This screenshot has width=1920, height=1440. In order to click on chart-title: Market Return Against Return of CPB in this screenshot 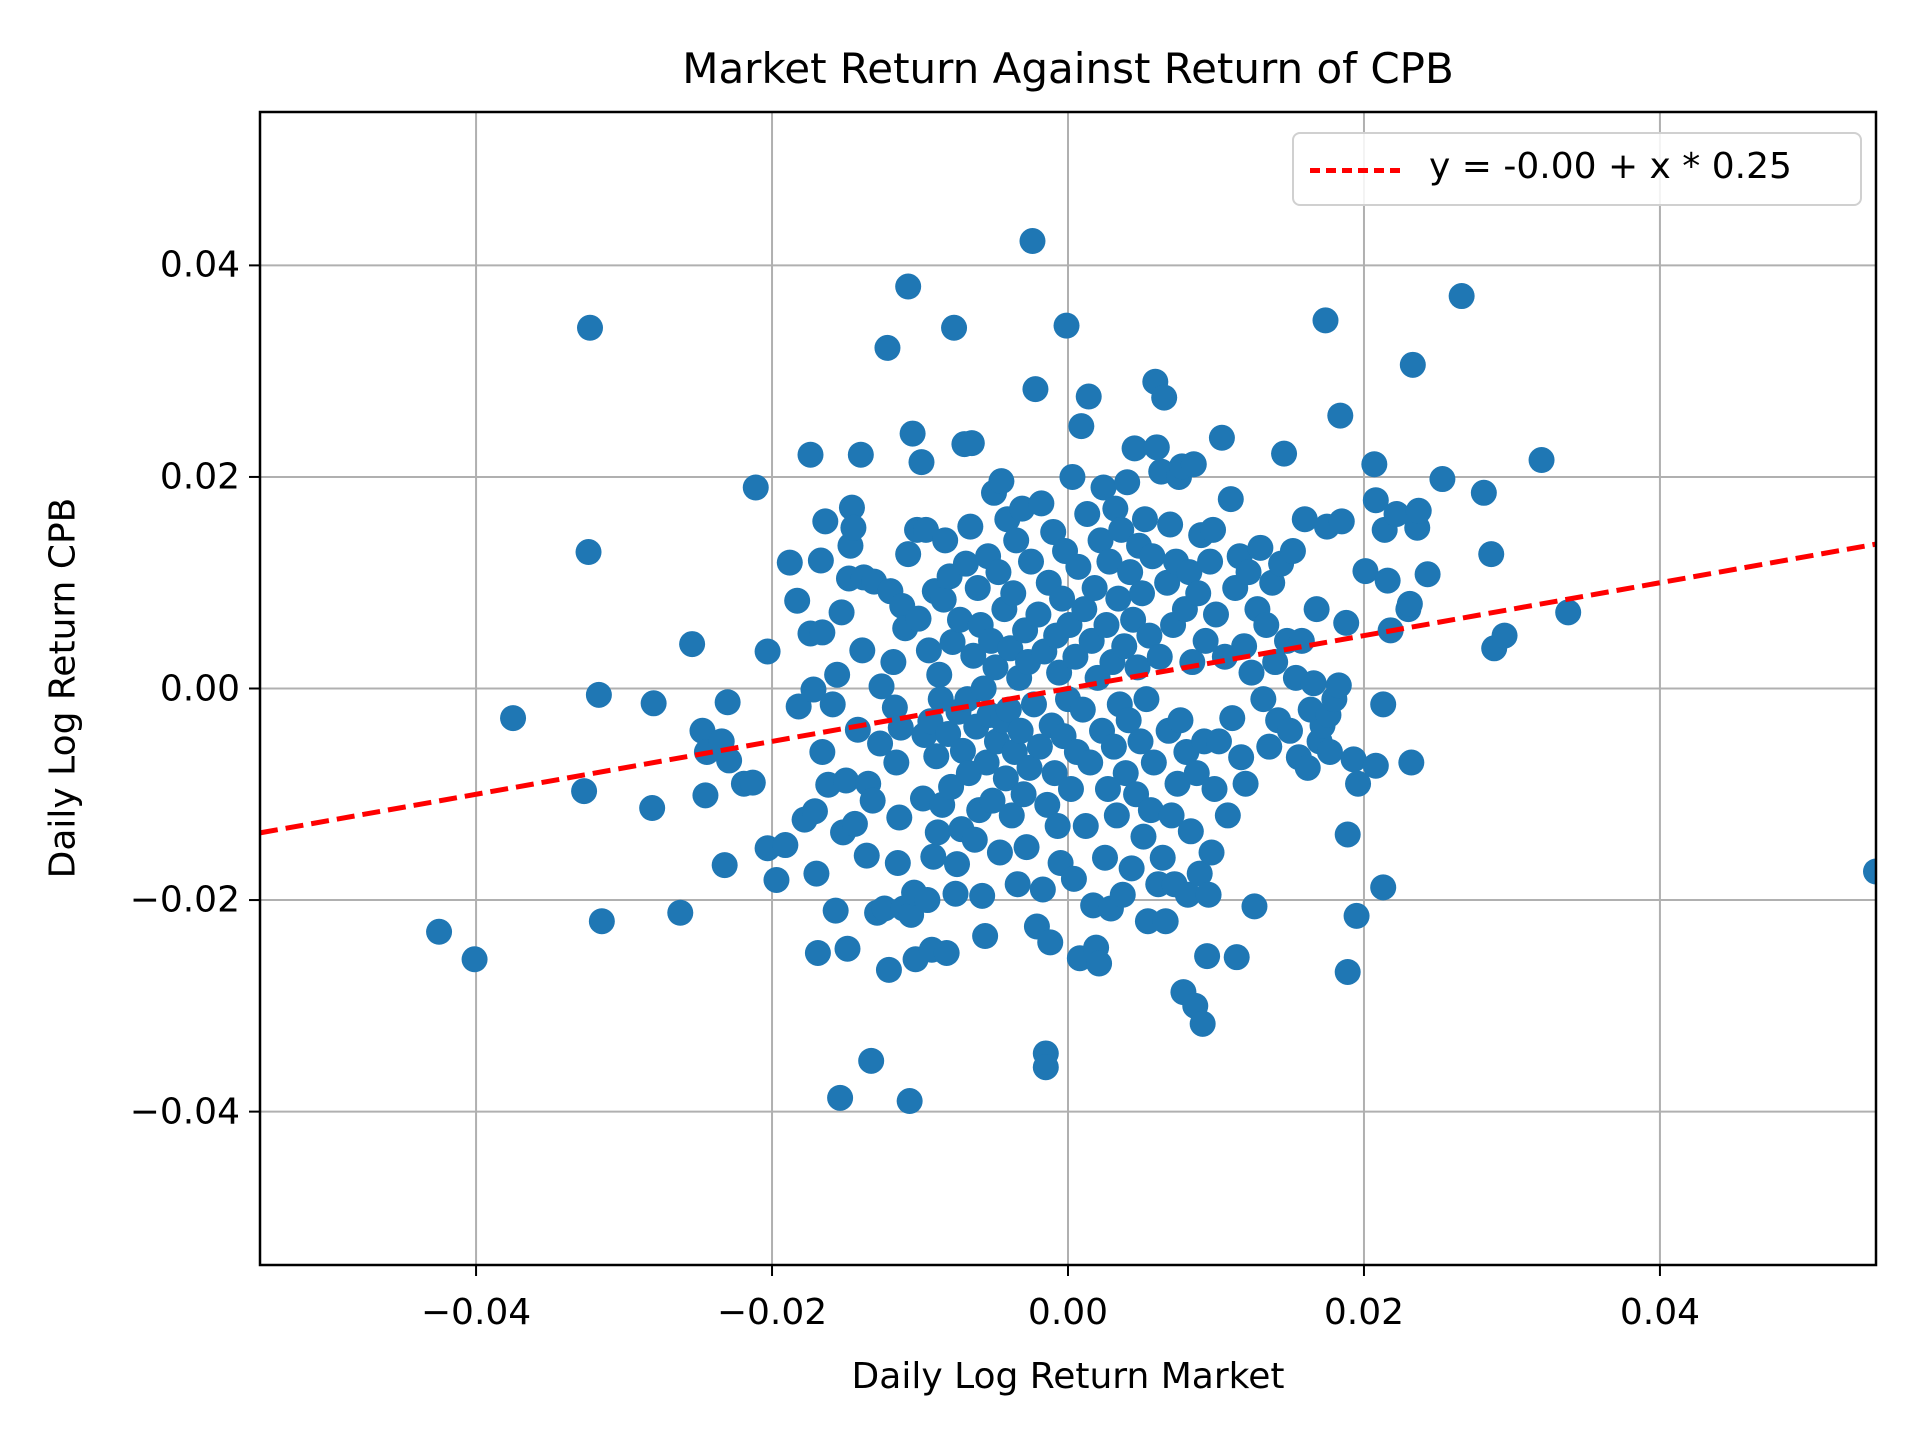, I will do `click(1068, 68)`.